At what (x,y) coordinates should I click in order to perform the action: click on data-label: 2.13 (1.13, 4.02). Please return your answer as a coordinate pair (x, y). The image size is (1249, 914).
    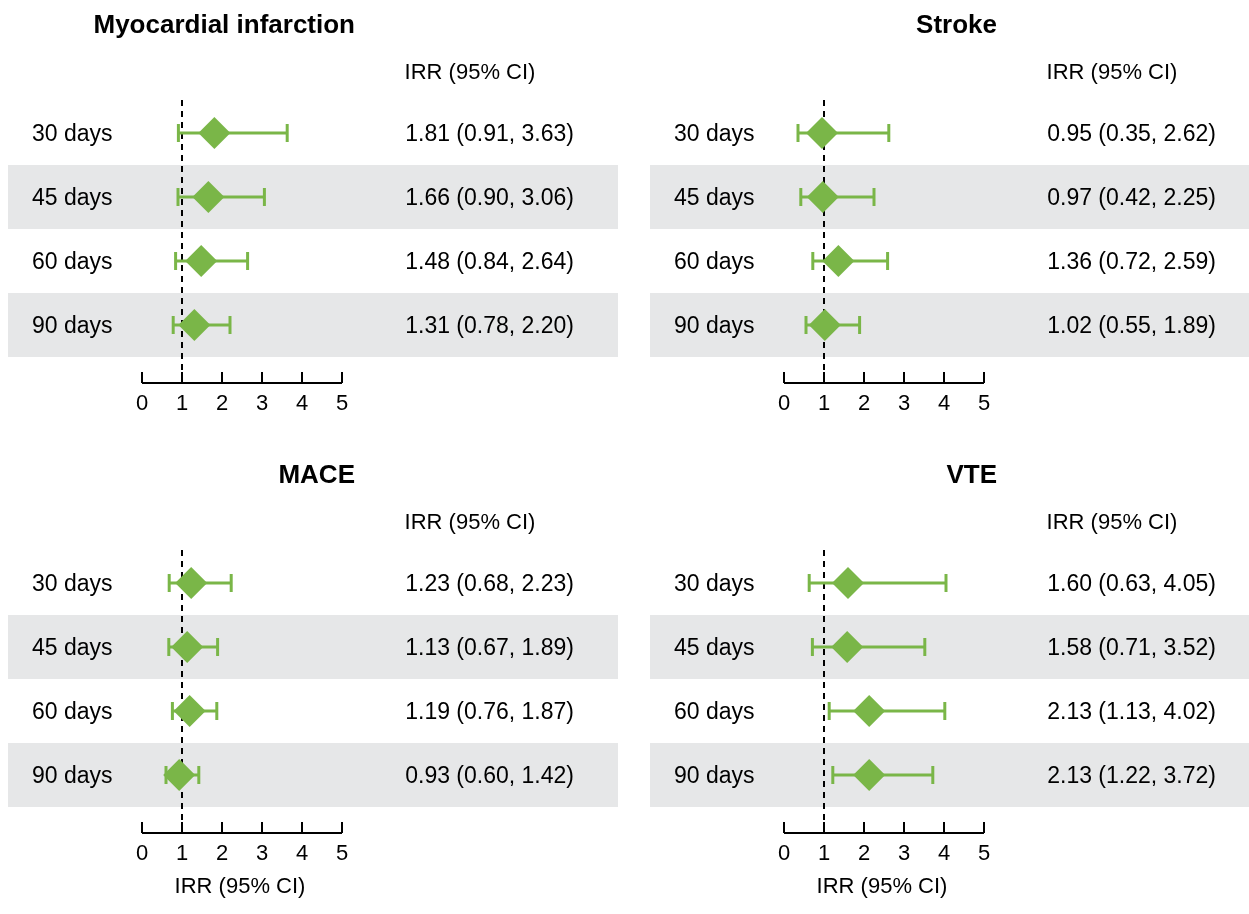
    Looking at the image, I should click on (1131, 711).